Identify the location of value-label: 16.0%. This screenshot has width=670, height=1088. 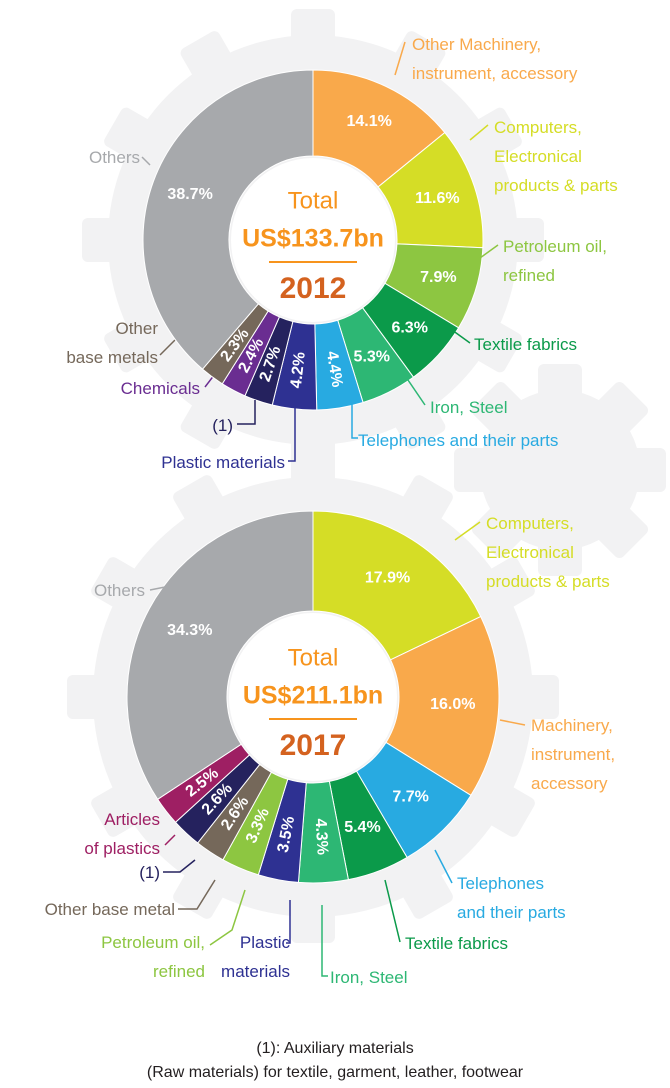
(452, 704).